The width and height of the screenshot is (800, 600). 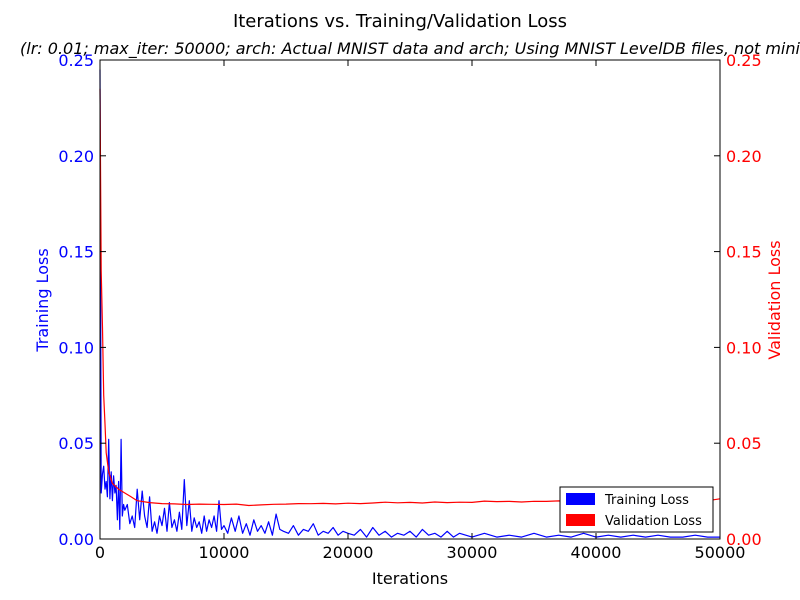 What do you see at coordinates (636, 509) in the screenshot?
I see `legend: Training Loss Validation Loss` at bounding box center [636, 509].